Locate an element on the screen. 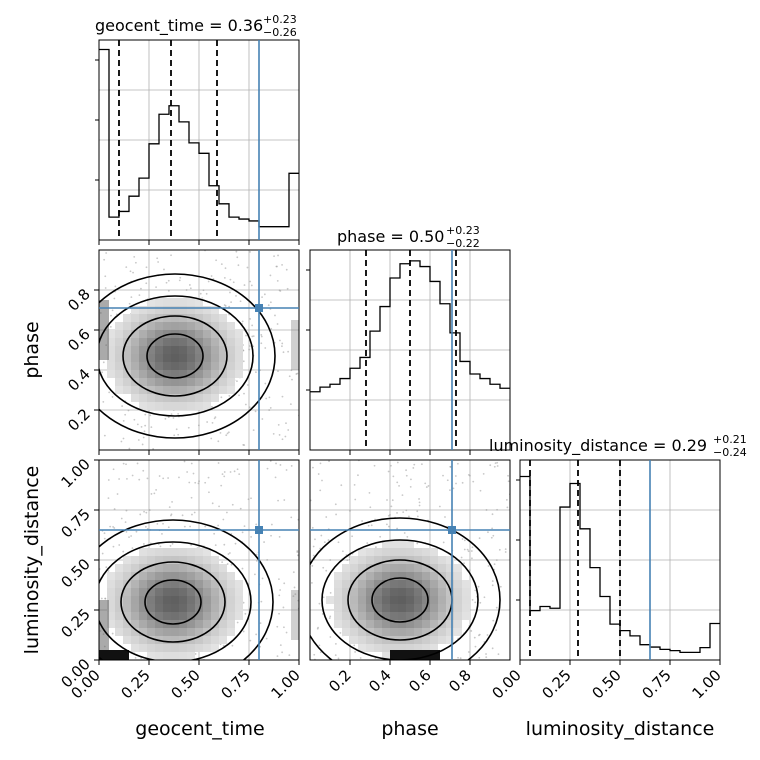 The height and width of the screenshot is (760, 760). y-tick-label: 0.75 is located at coordinates (75, 523).